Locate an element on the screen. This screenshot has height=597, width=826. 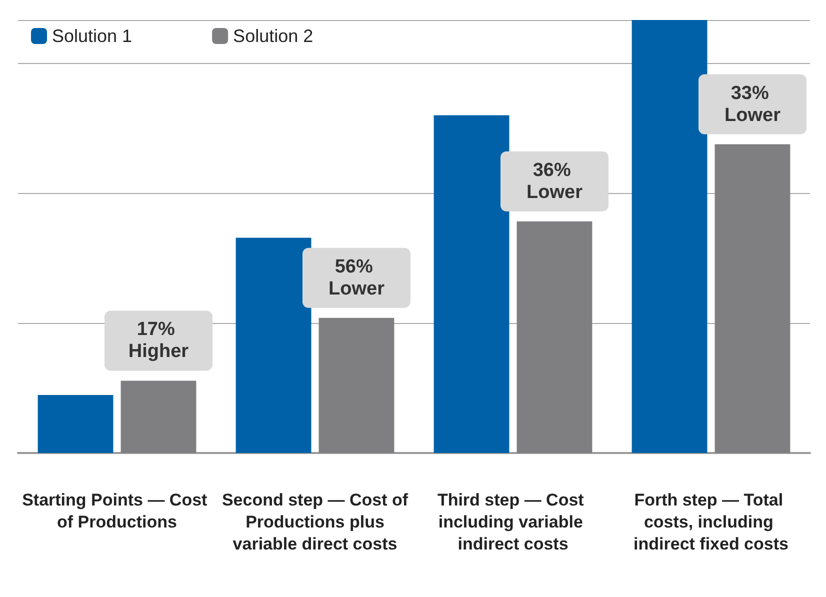
annotation: 56% Lower is located at coordinates (357, 278).